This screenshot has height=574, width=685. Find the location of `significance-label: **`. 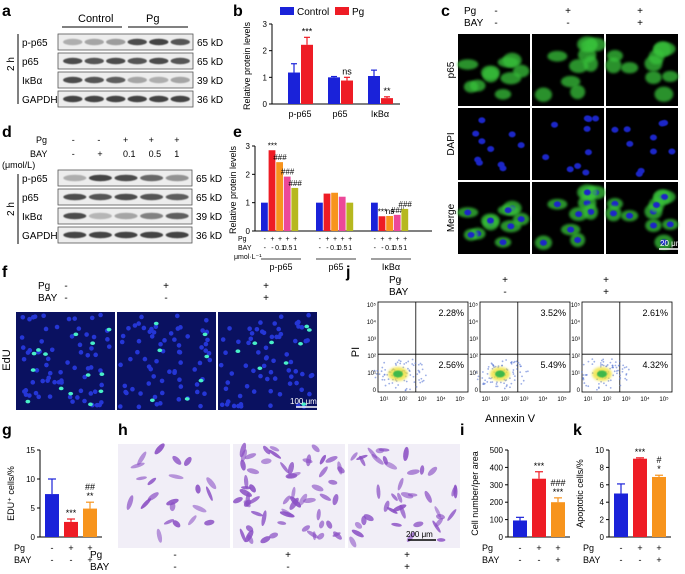

significance-label: ** is located at coordinates (387, 91).